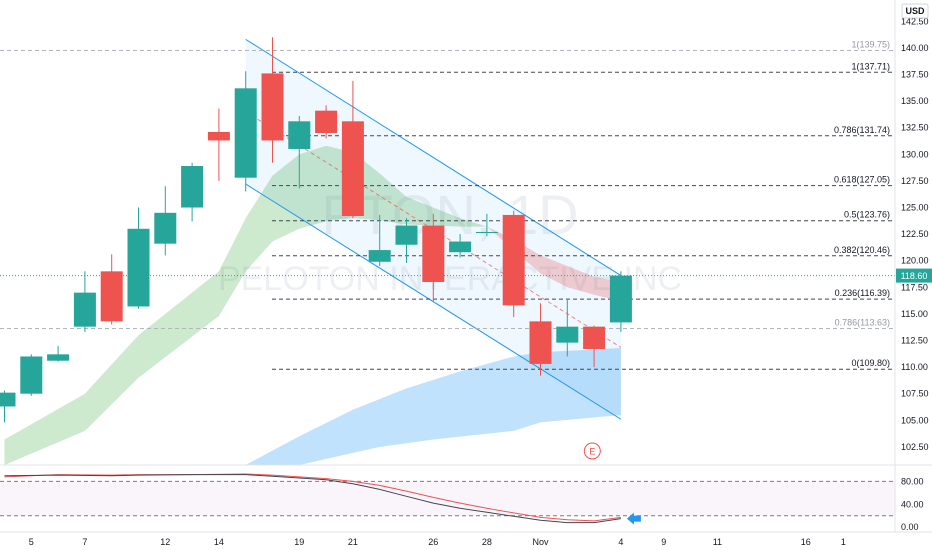  I want to click on price-tick-label: 137.50, so click(915, 74).